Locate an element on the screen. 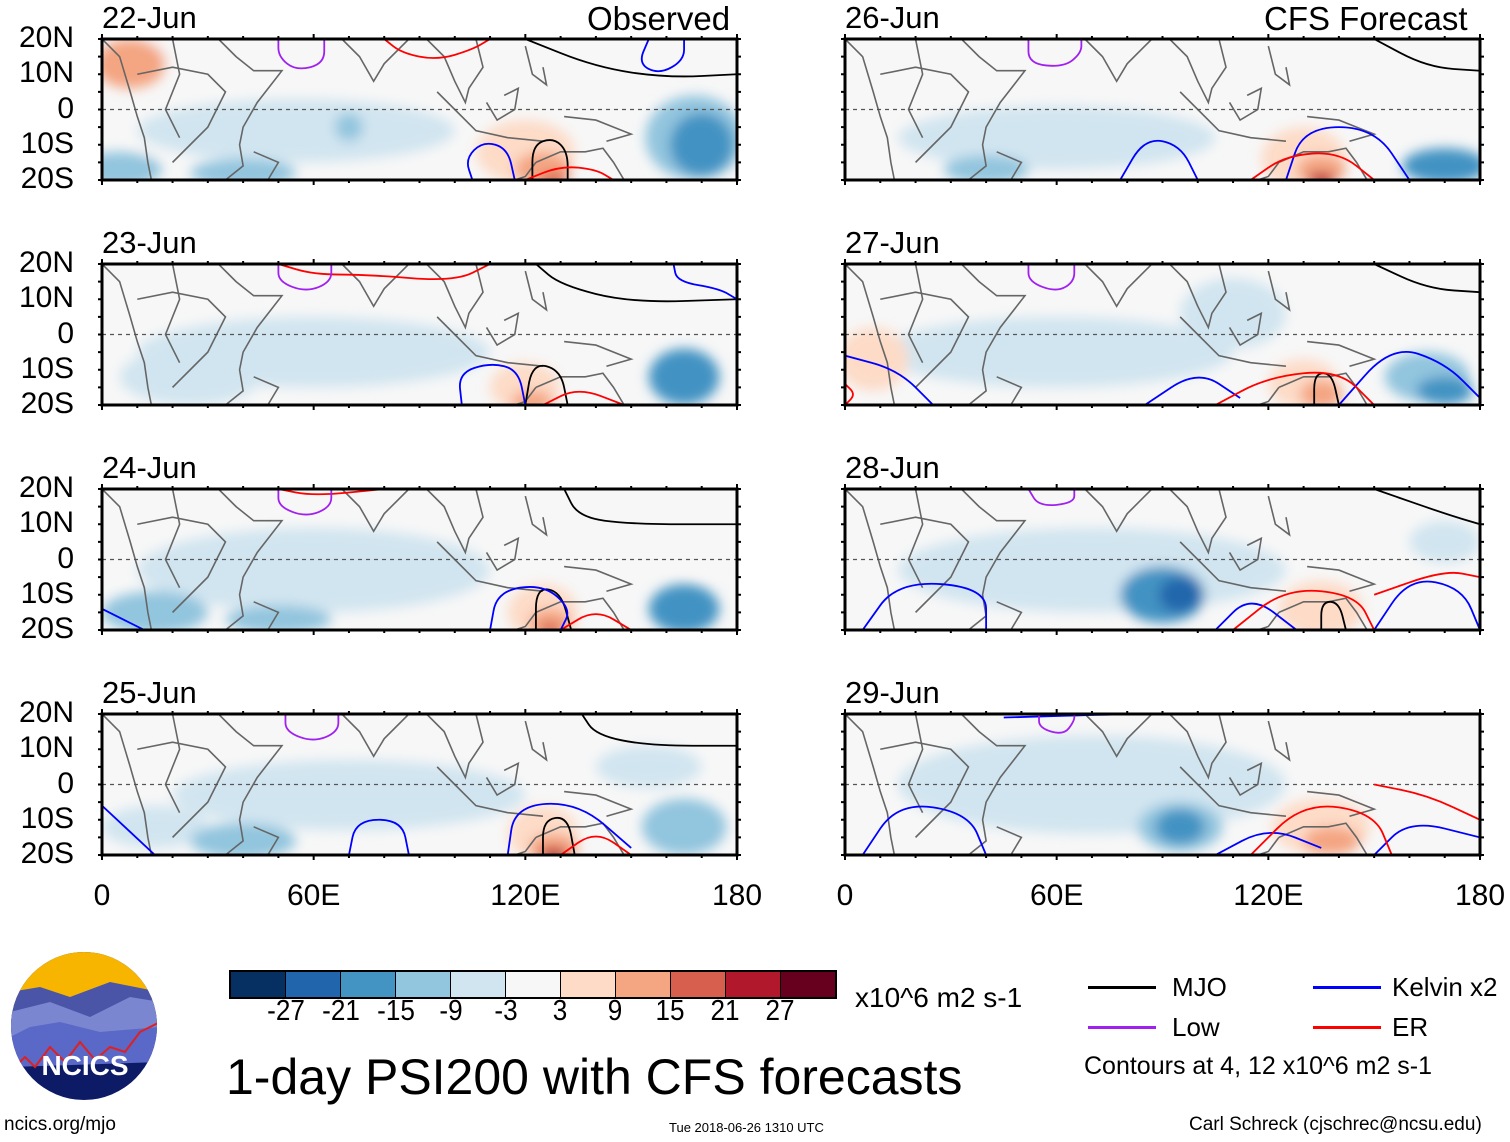 This screenshot has height=1142, width=1510. panel-date: 22-Jun is located at coordinates (149, 17).